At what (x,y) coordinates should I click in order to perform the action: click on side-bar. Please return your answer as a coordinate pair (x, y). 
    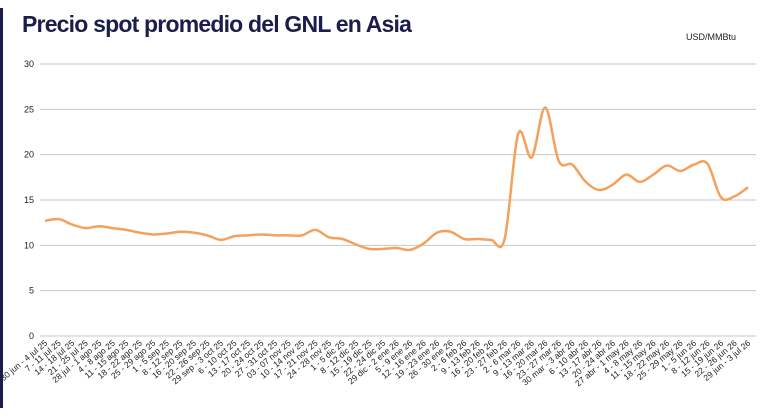
    Looking at the image, I should click on (1, 208).